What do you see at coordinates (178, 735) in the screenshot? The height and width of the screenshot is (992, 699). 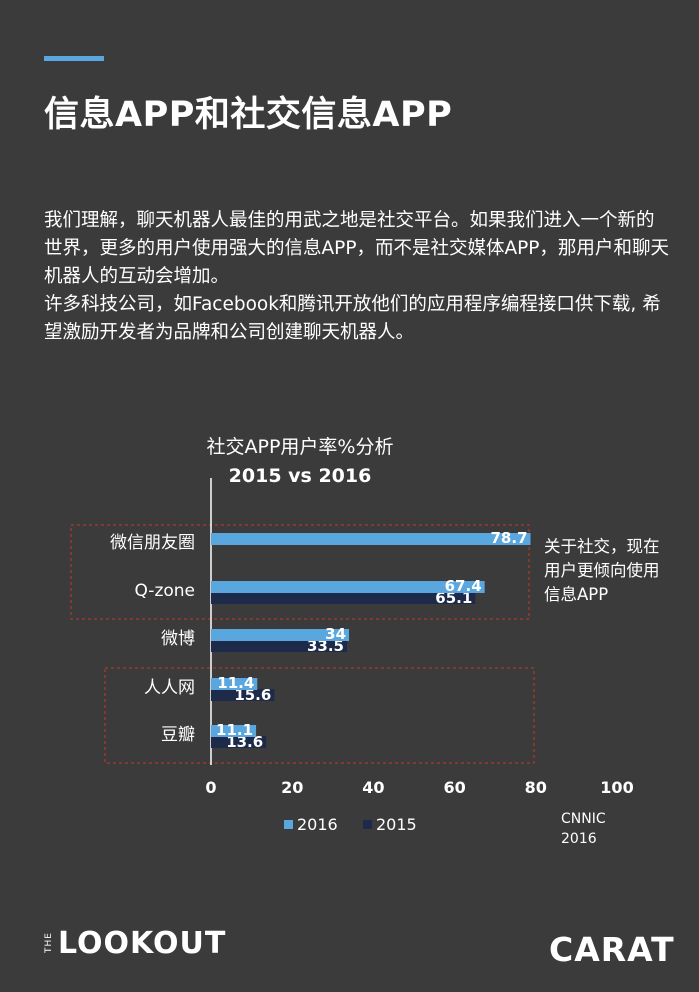 I see `category-label: 豆瓣` at bounding box center [178, 735].